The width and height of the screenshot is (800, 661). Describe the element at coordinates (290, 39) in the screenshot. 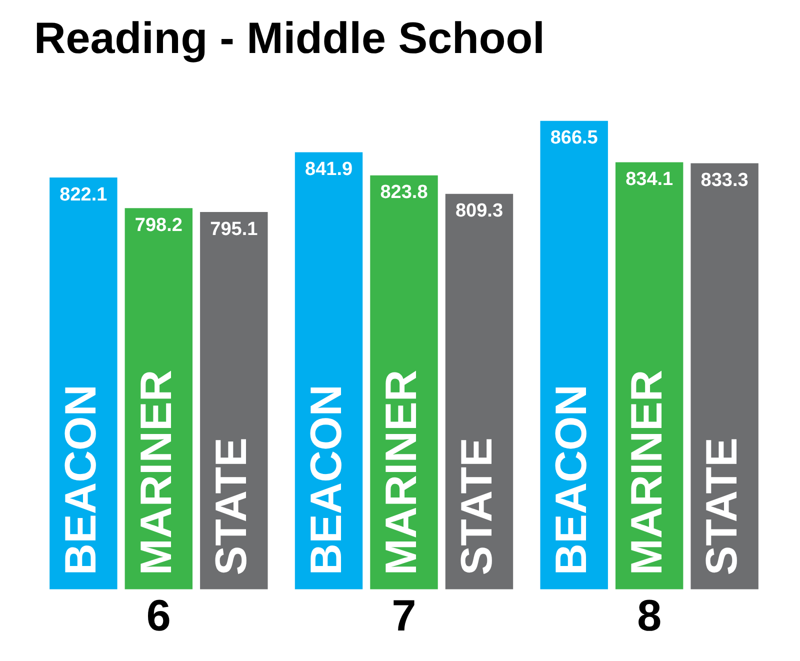

I see `chart-title: Reading - Middle School` at that location.